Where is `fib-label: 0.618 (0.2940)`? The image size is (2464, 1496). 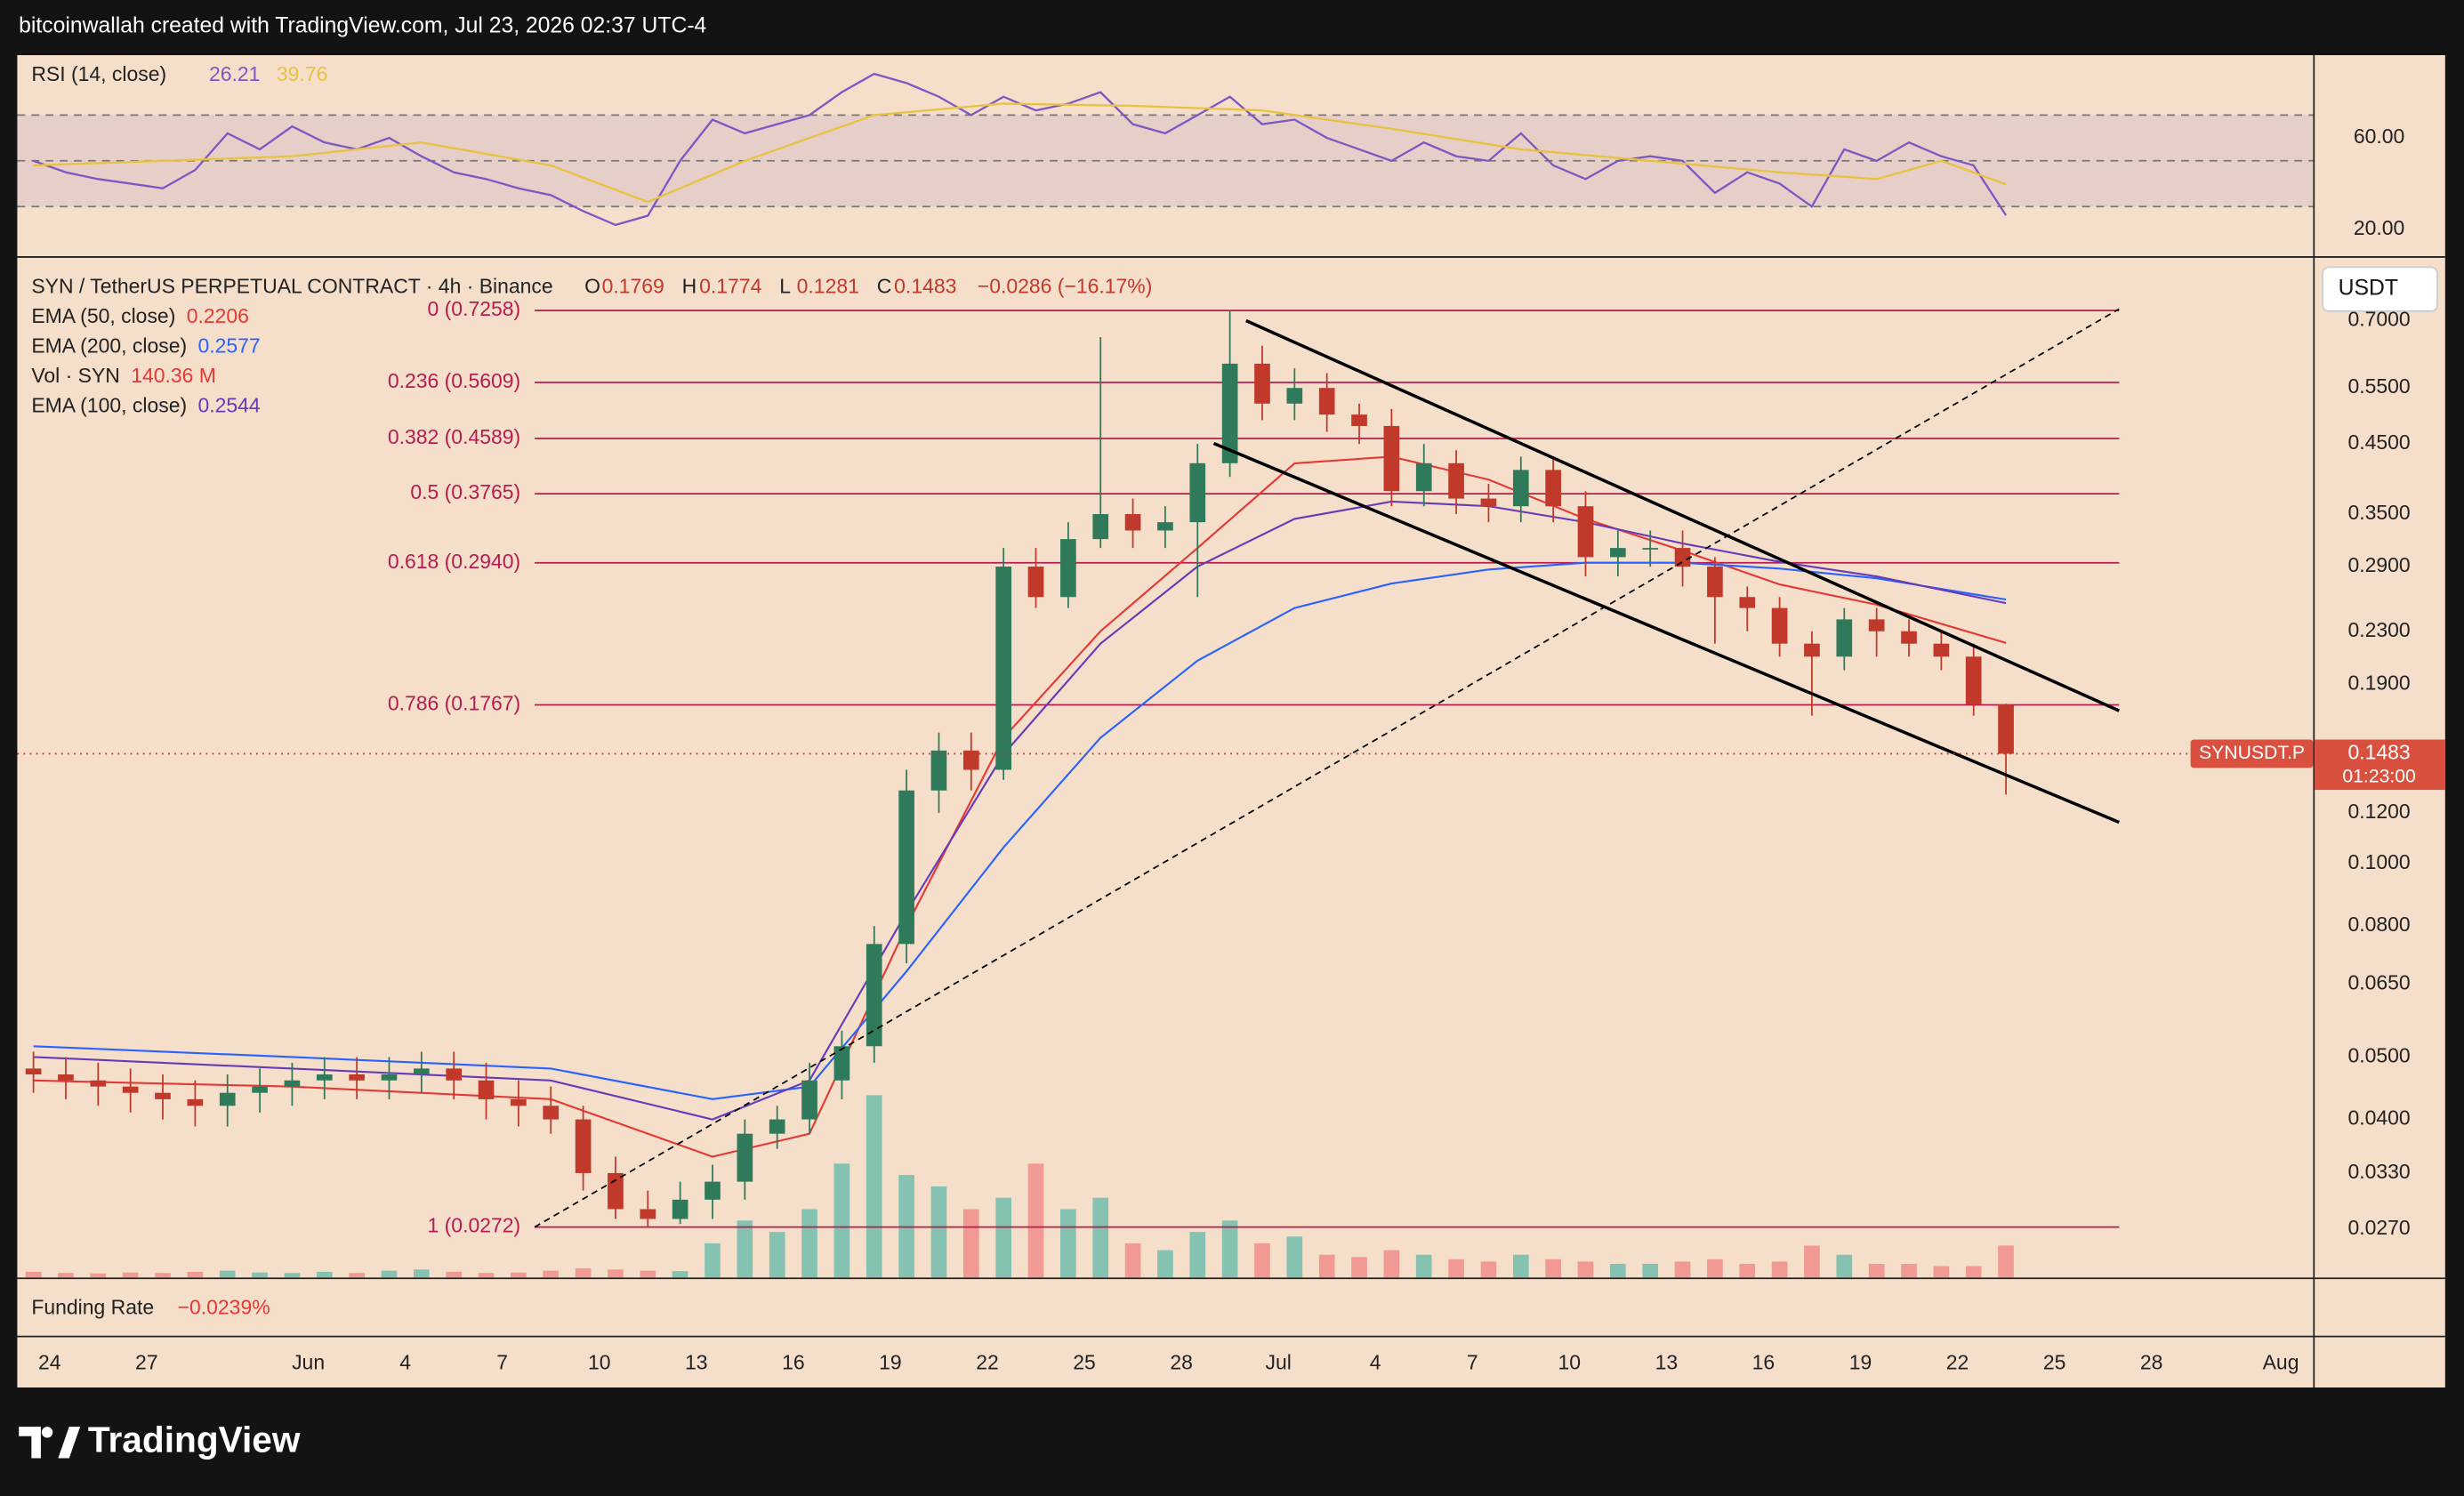
fib-label: 0.618 (0.2940) is located at coordinates (454, 561).